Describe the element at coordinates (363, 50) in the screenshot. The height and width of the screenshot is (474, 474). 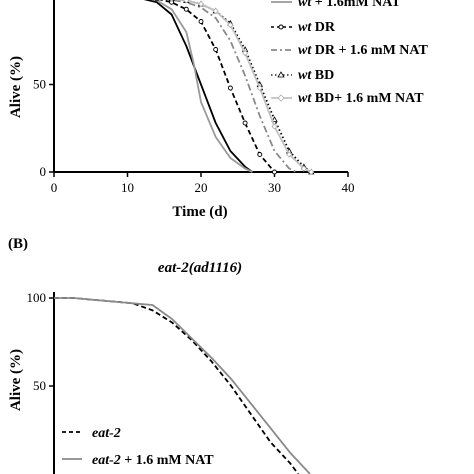
I see `legend-label-wt-dr-nat: wt DR + 1.6 mM NAT` at that location.